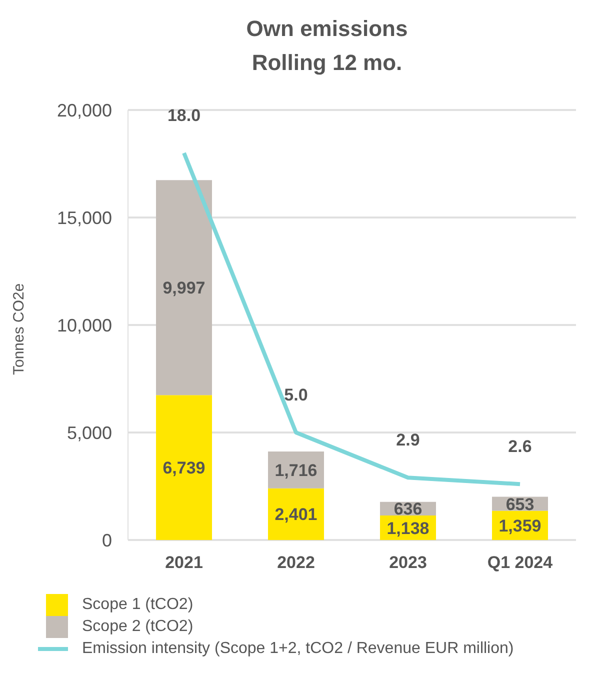 Image resolution: width=594 pixels, height=696 pixels. Describe the element at coordinates (19, 329) in the screenshot. I see `y-axis-title: Tonnes CO2e` at that location.